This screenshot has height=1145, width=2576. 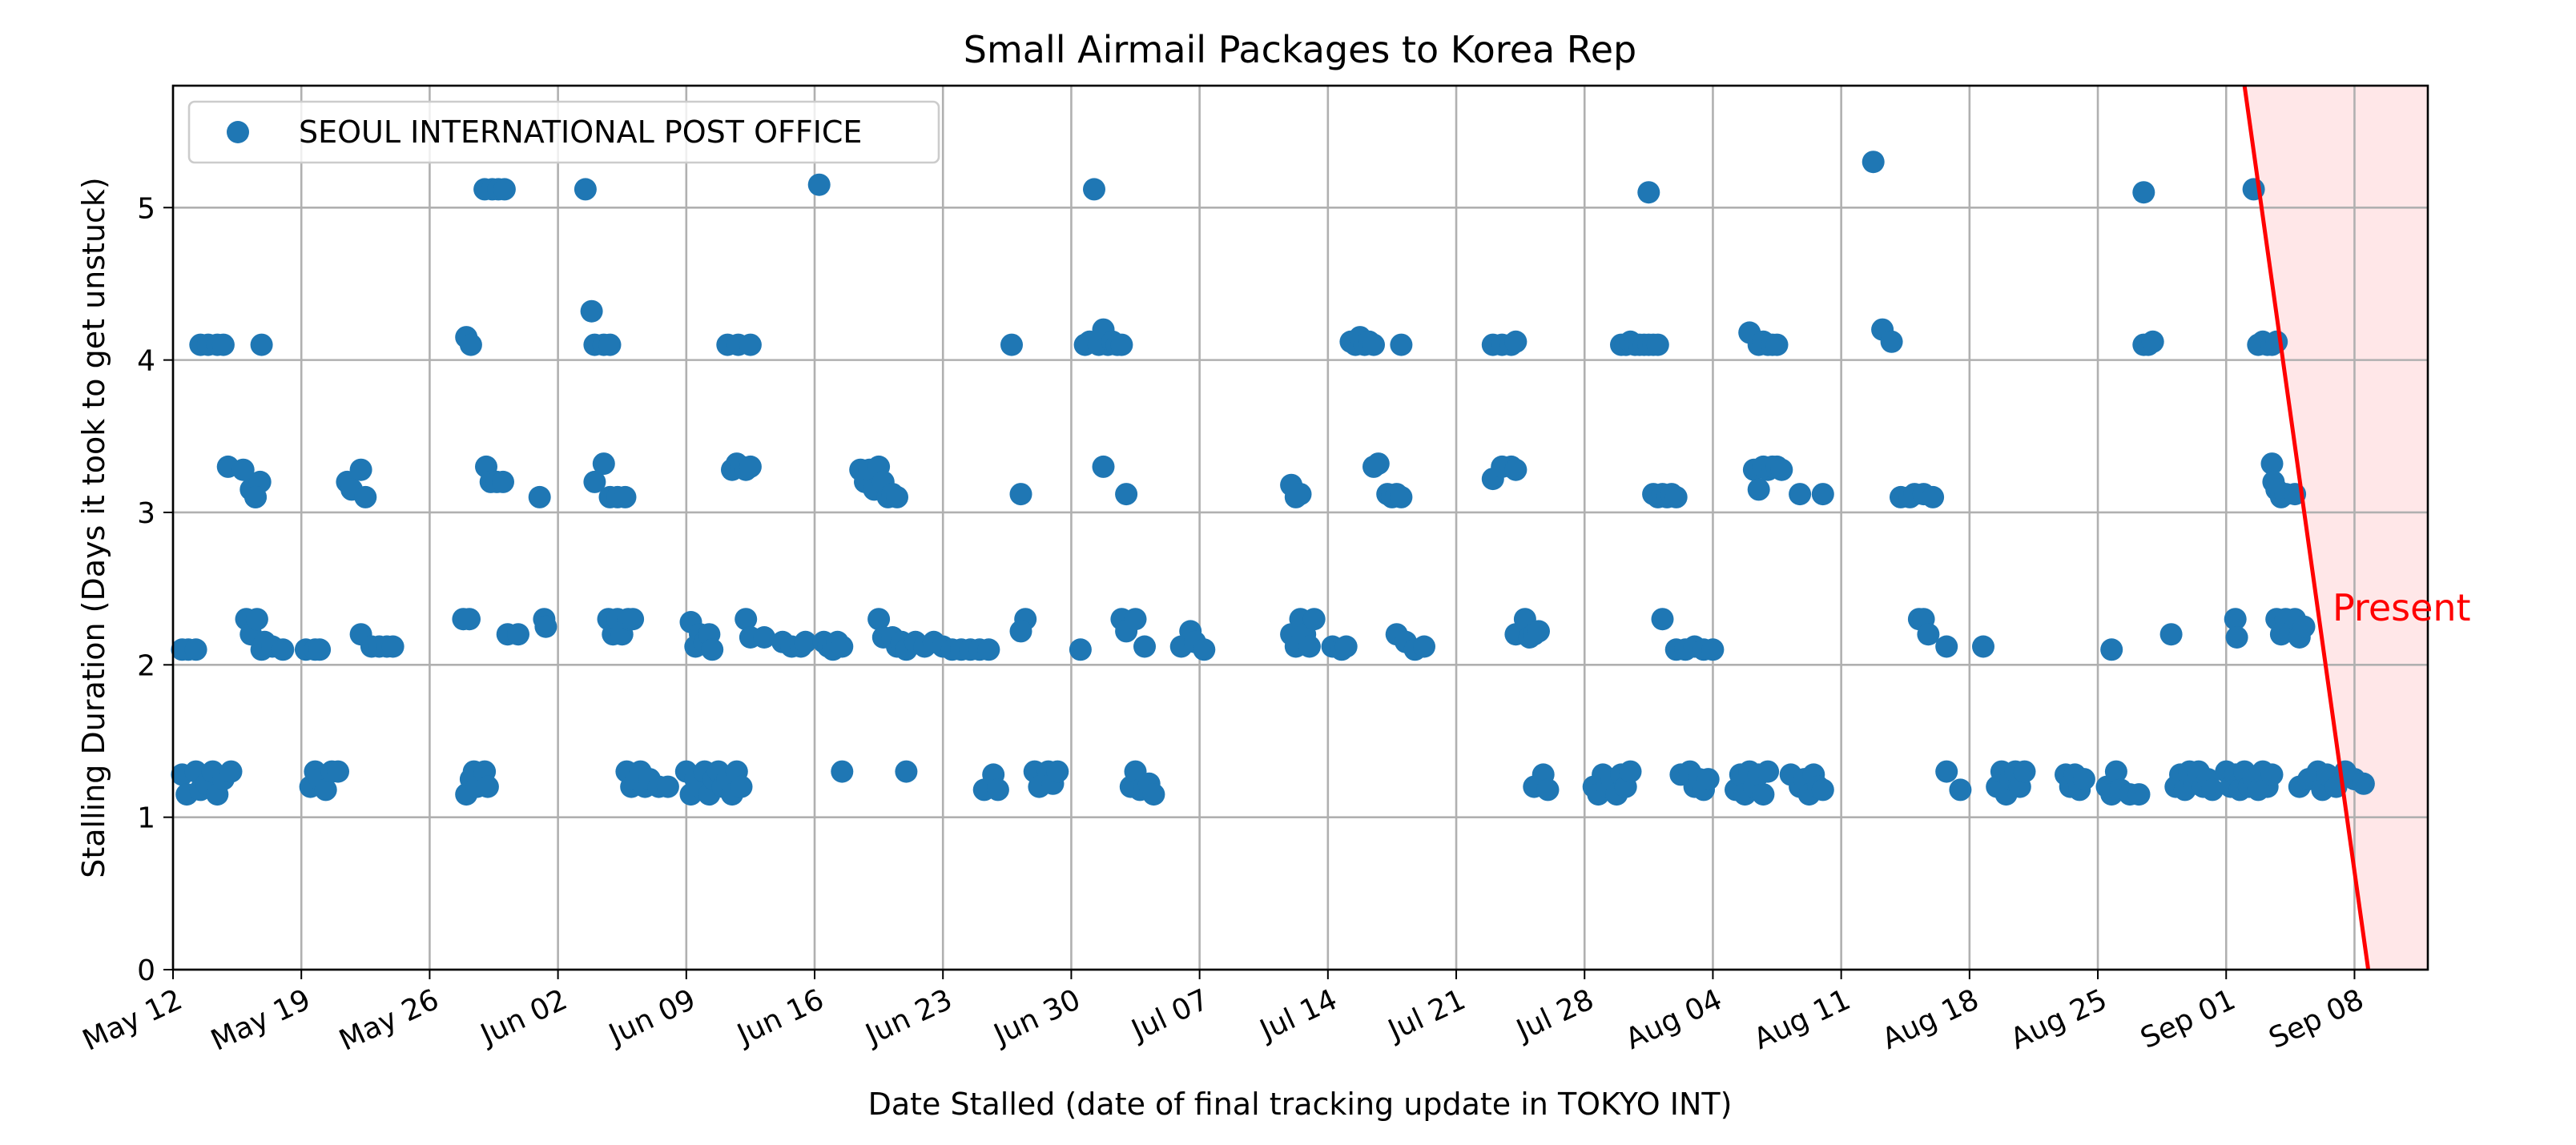 I want to click on present-shaded-region, so click(x=2336, y=528).